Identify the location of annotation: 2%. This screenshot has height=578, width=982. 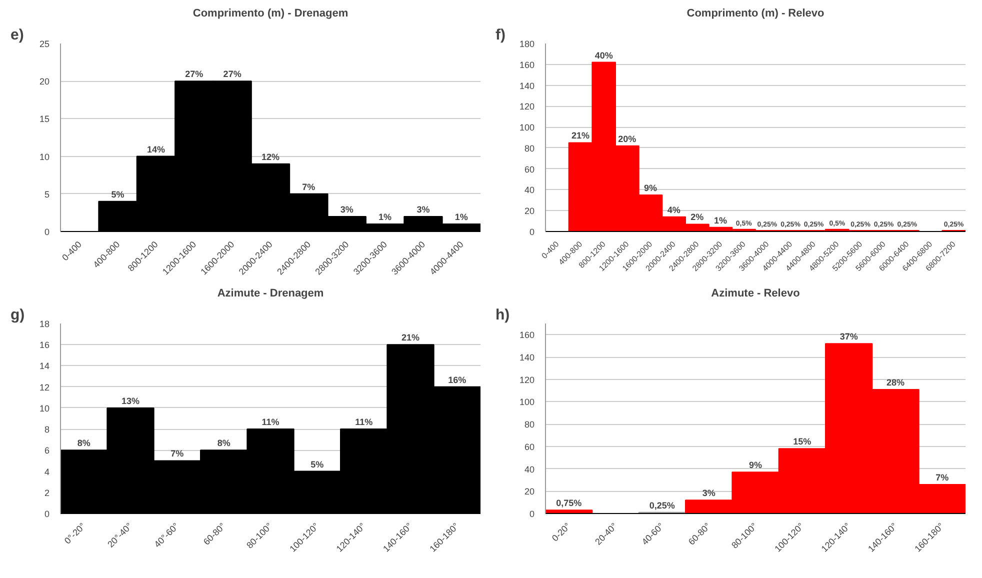
(697, 217).